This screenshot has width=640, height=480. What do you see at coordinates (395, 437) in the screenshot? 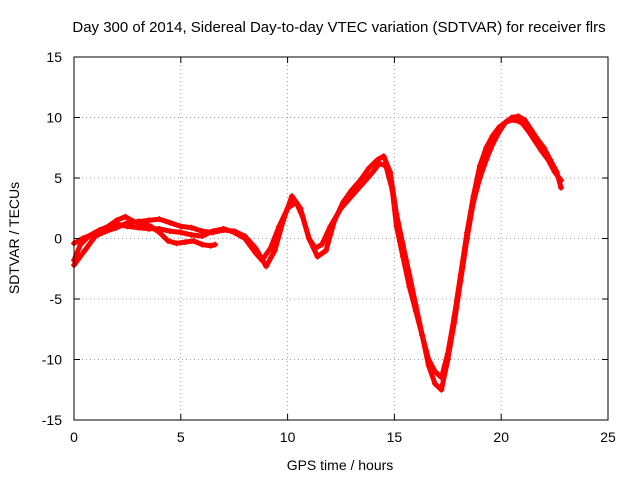
I see `x-tick-label: 15` at bounding box center [395, 437].